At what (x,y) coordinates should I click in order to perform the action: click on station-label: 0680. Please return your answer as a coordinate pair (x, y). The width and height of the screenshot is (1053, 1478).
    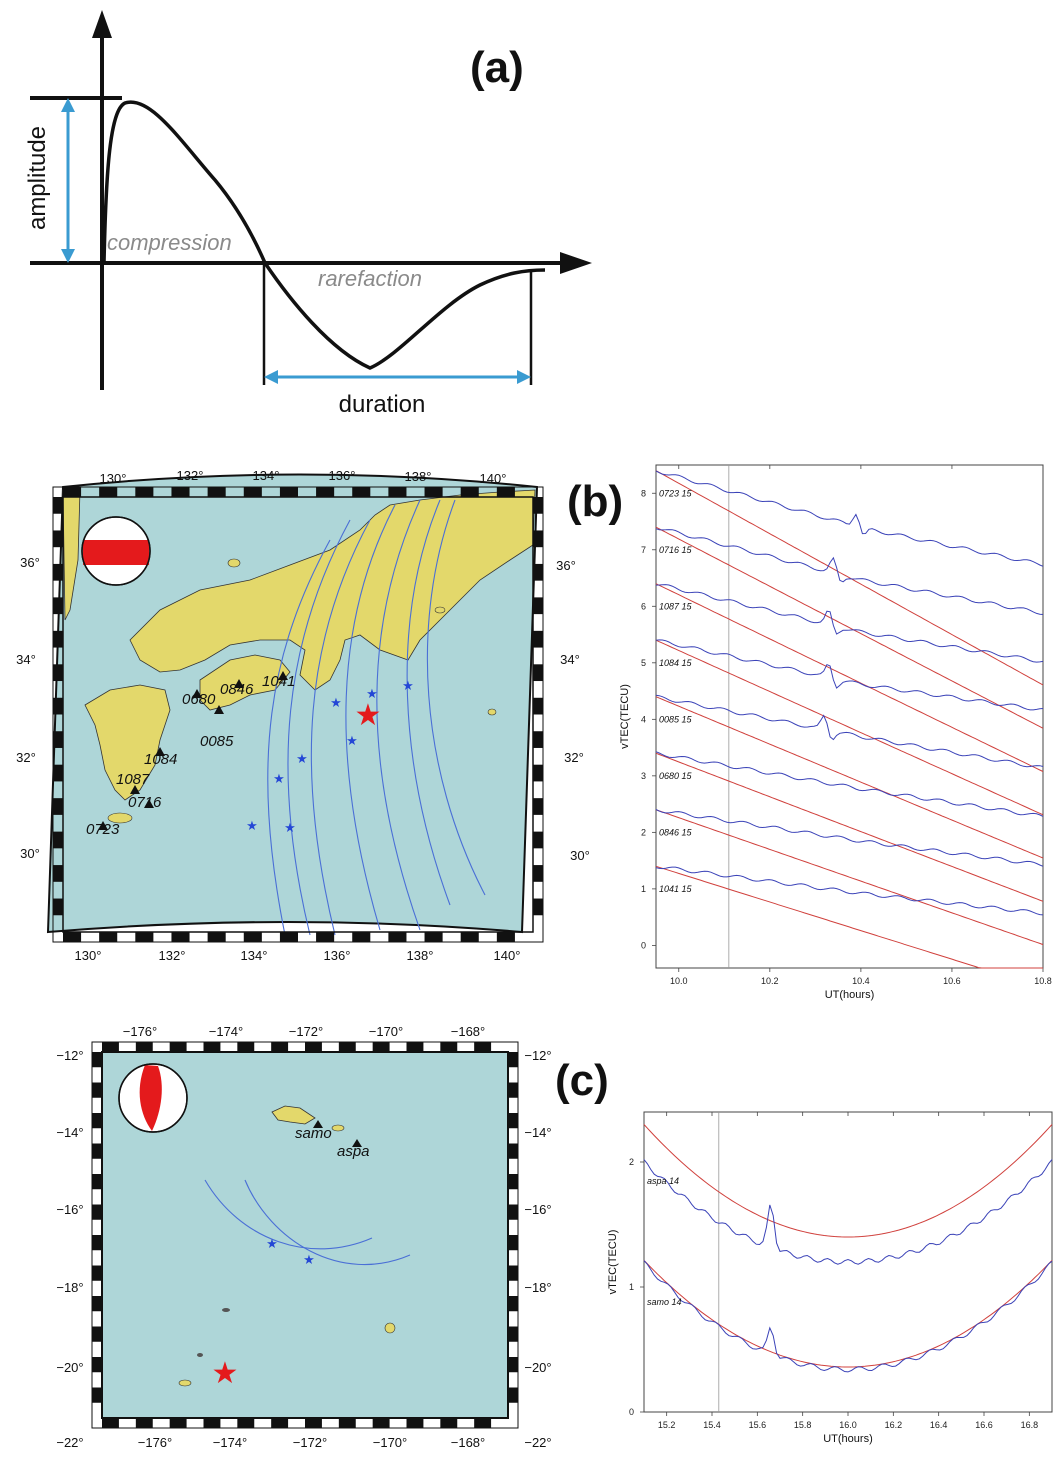
    Looking at the image, I should click on (199, 699).